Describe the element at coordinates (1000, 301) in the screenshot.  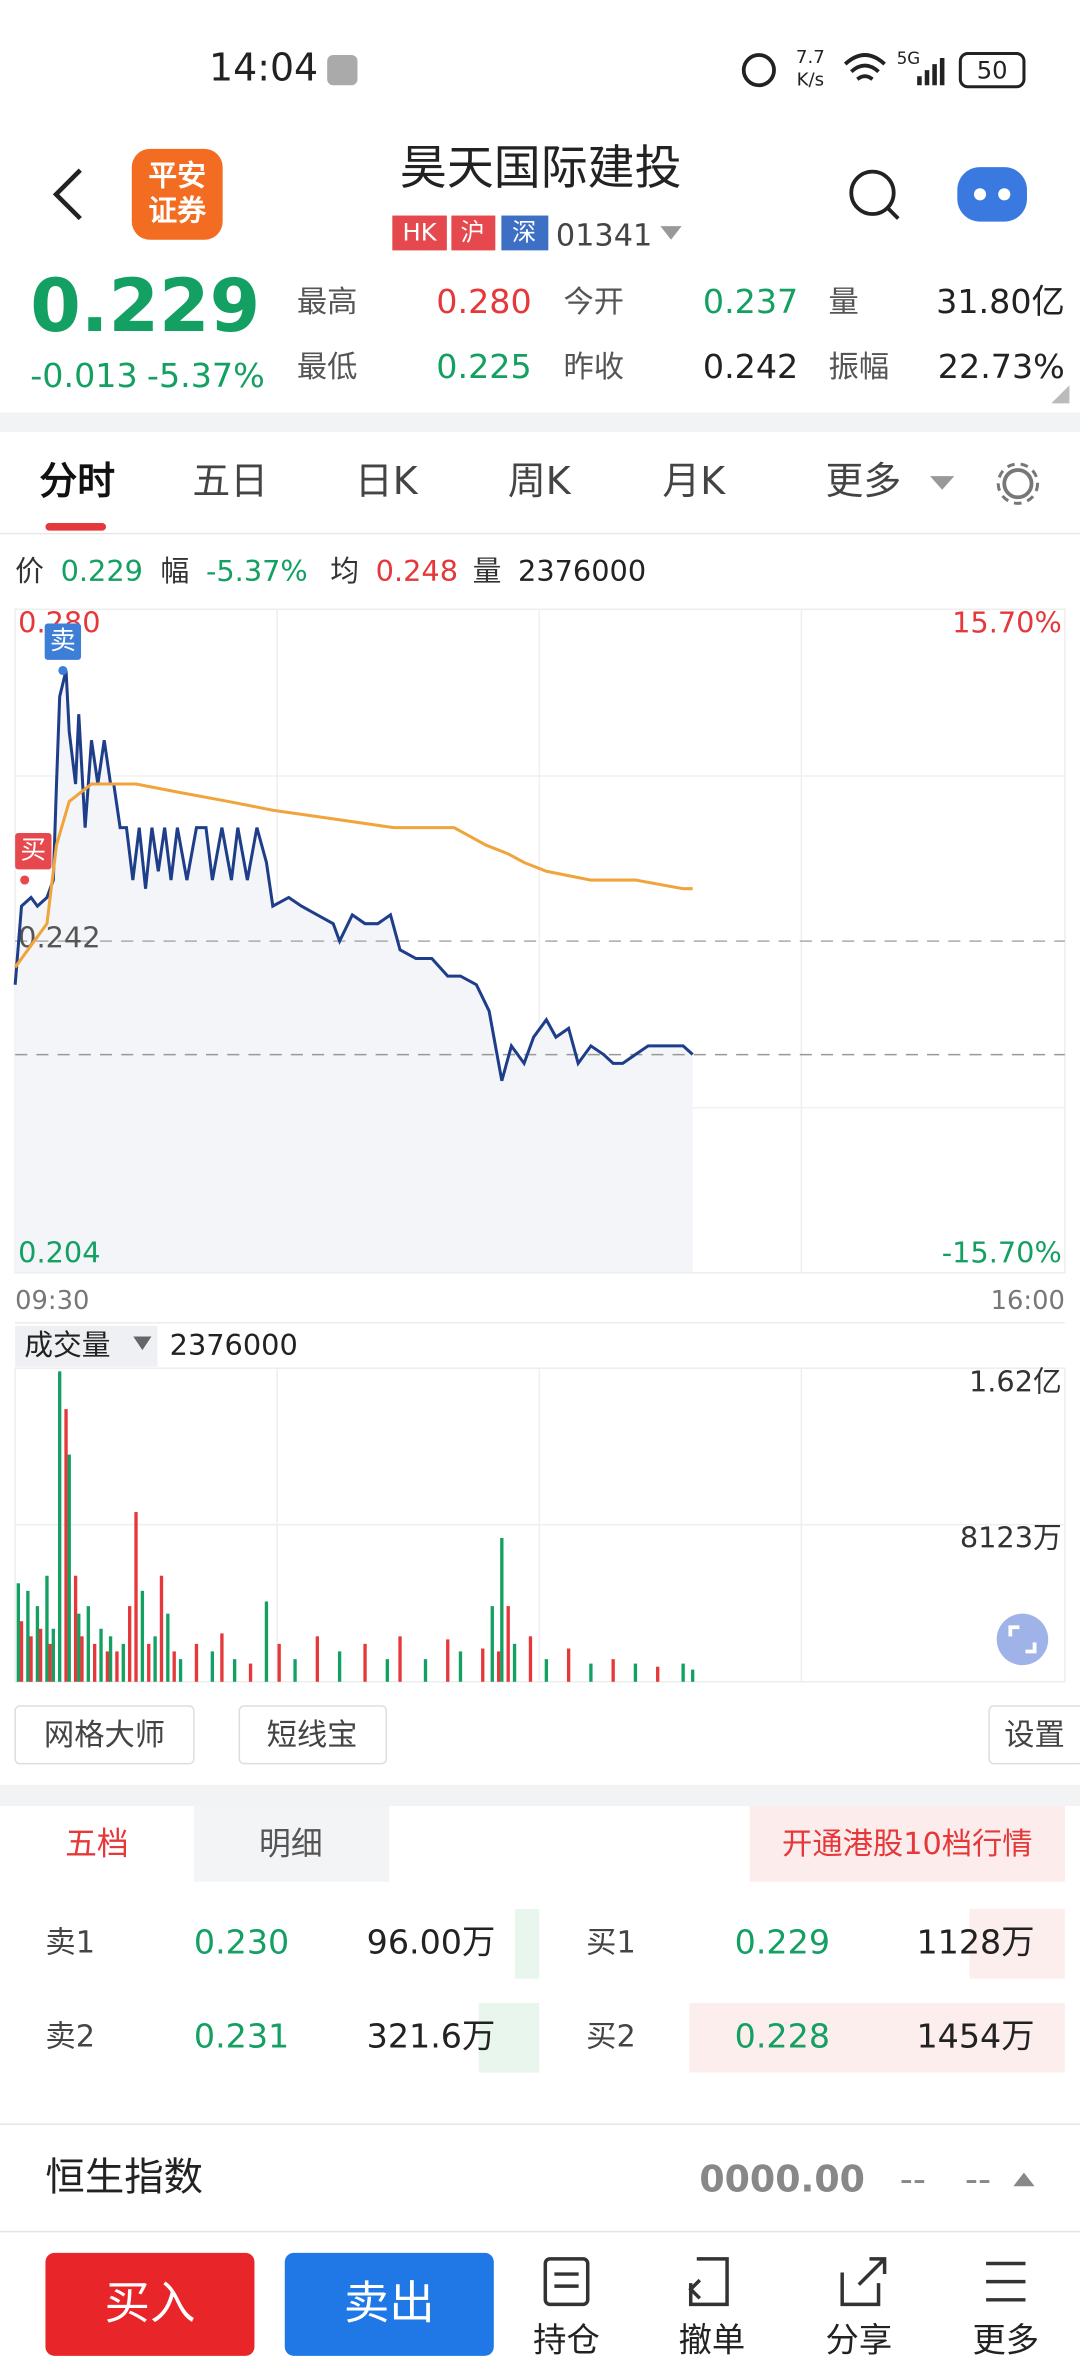
I see `field-value: 31.80亿` at that location.